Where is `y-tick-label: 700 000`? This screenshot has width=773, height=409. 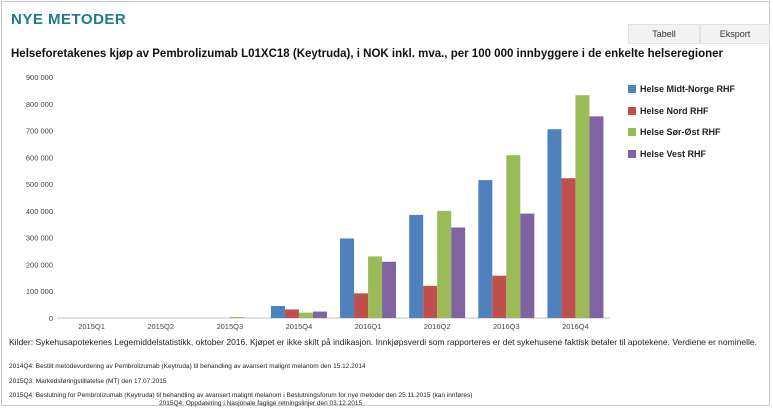
y-tick-label: 700 000 is located at coordinates (39, 131).